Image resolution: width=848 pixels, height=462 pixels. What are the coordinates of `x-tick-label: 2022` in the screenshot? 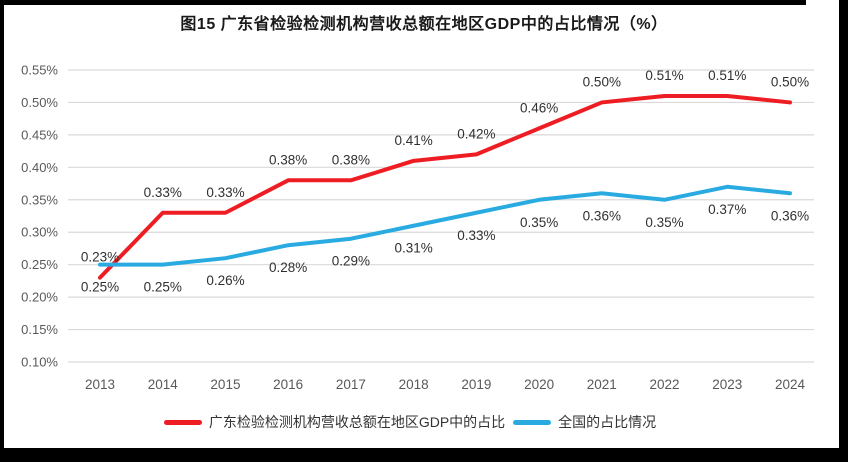 It's located at (665, 384).